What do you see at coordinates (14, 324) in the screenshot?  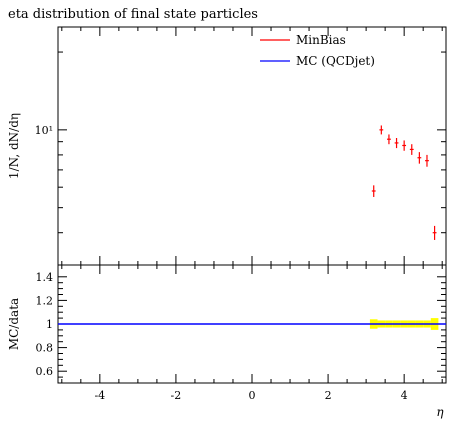 I see `ratio-y-axis-label: MC/data` at bounding box center [14, 324].